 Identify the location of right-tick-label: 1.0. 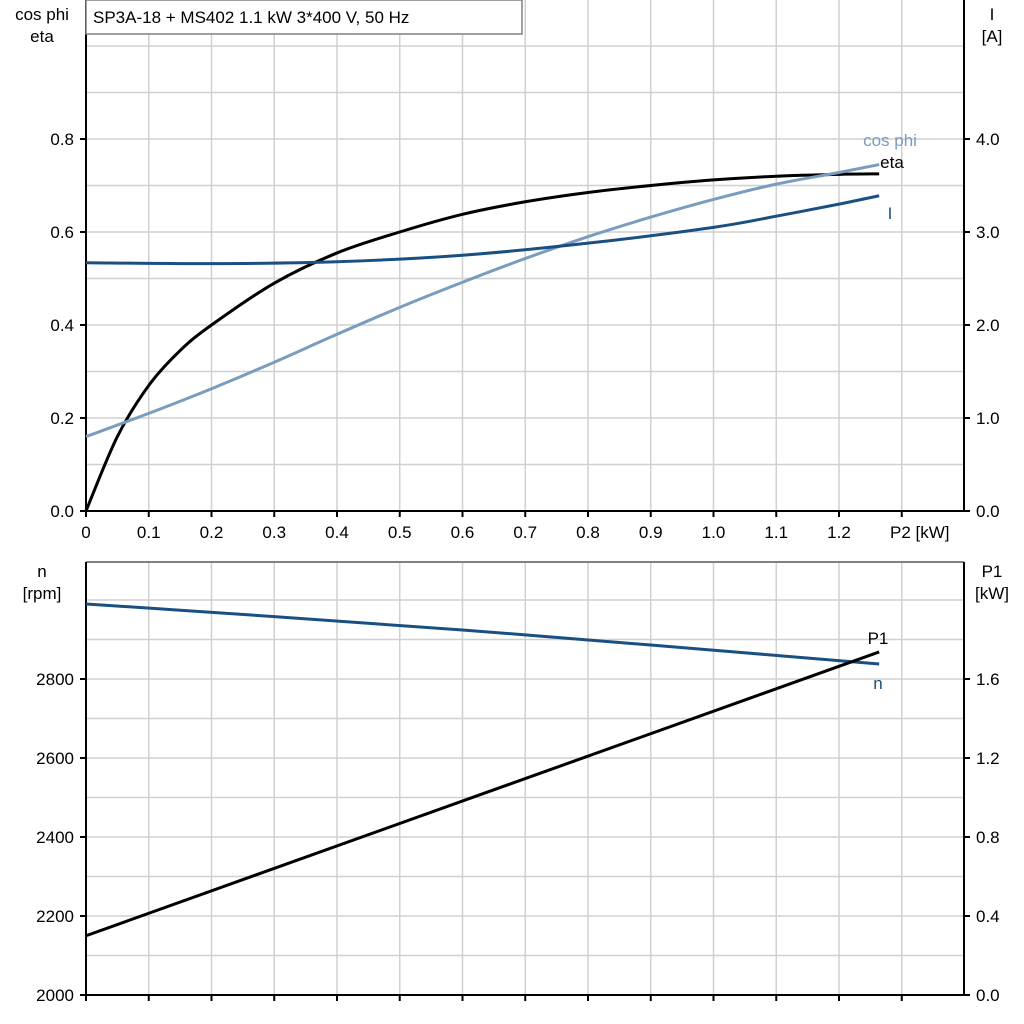
(988, 418).